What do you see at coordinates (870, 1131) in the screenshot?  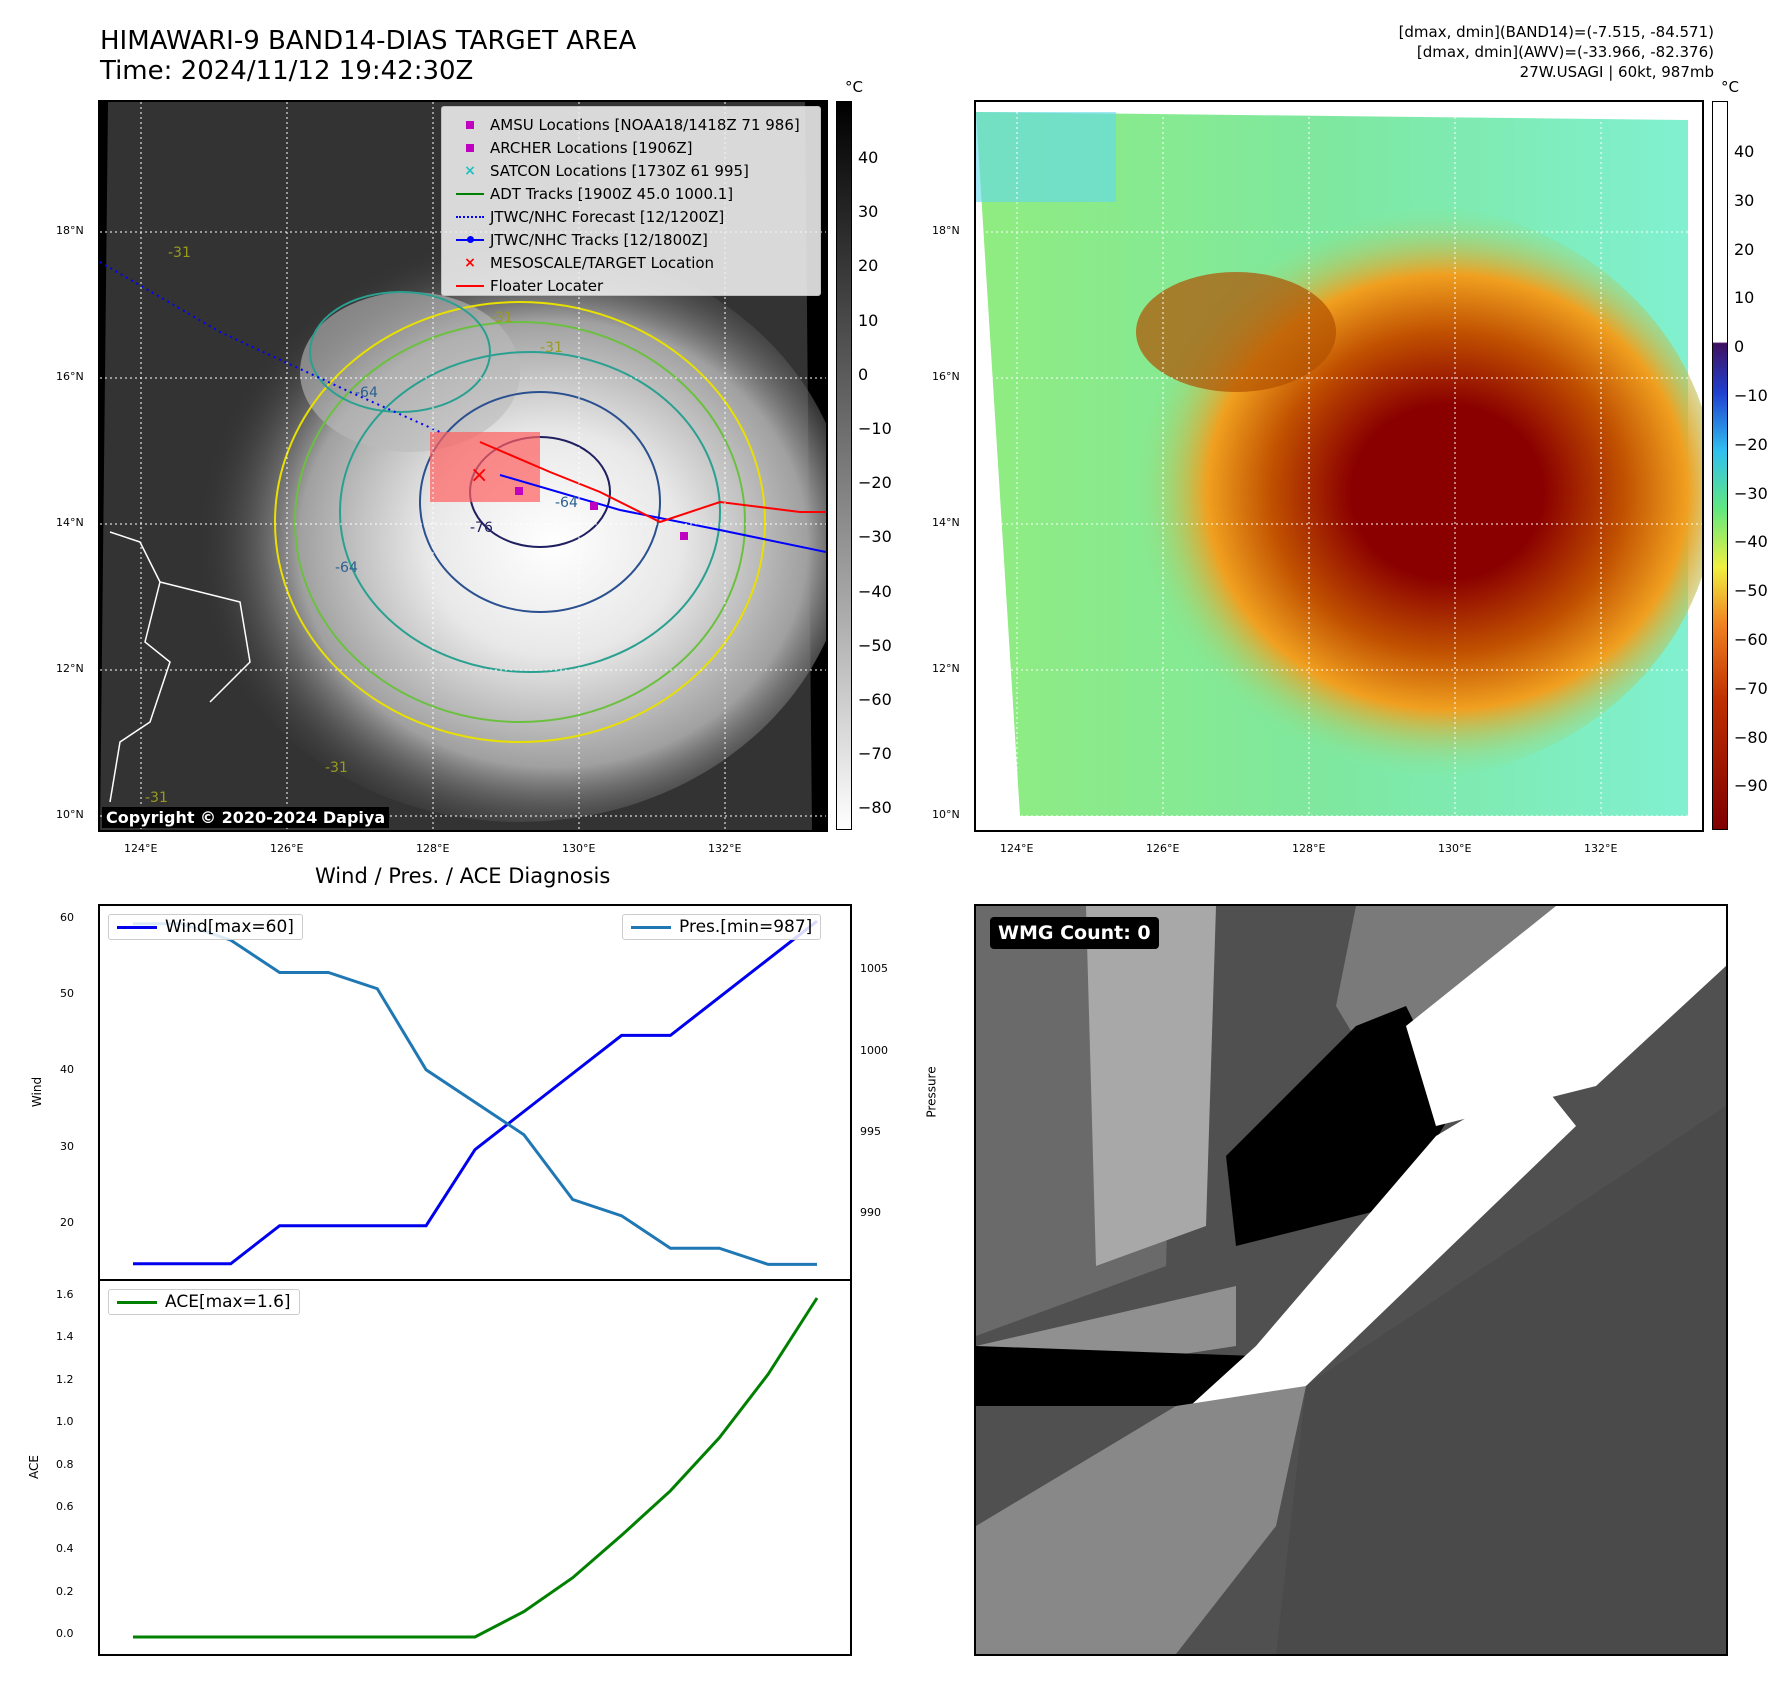 I see `pressure-tick-label: 995` at bounding box center [870, 1131].